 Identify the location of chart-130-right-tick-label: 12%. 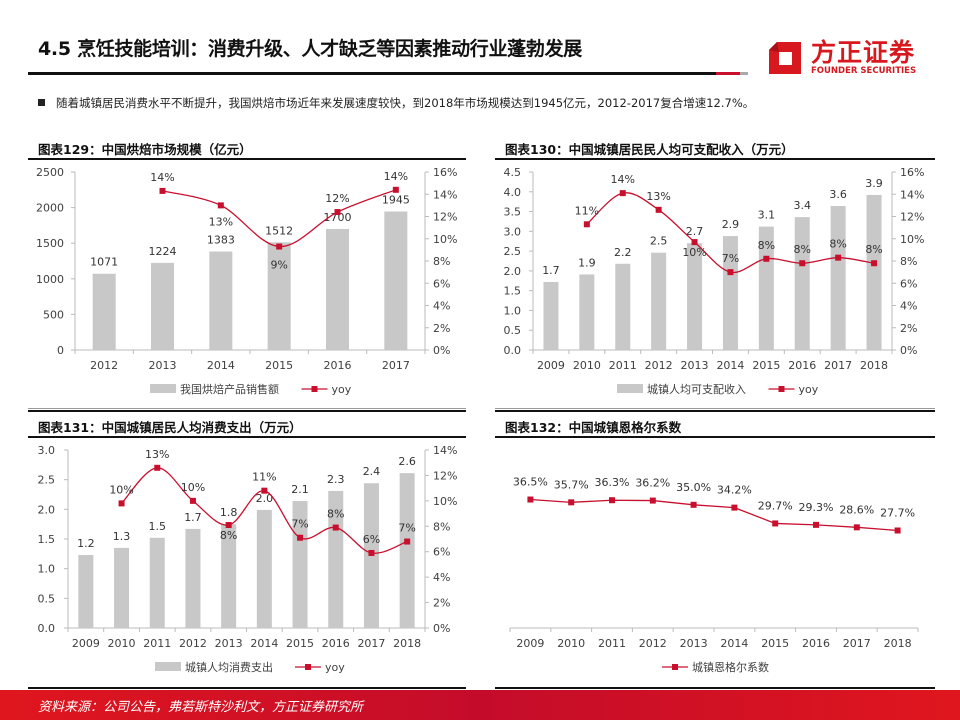
(912, 217).